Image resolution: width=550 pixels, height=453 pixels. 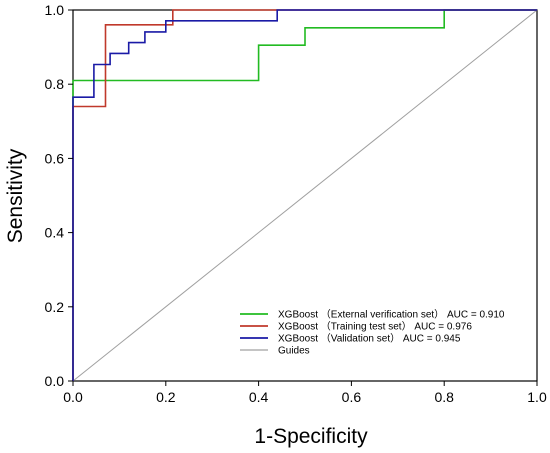 What do you see at coordinates (311, 436) in the screenshot?
I see `x-axis-title: 1-Specificity` at bounding box center [311, 436].